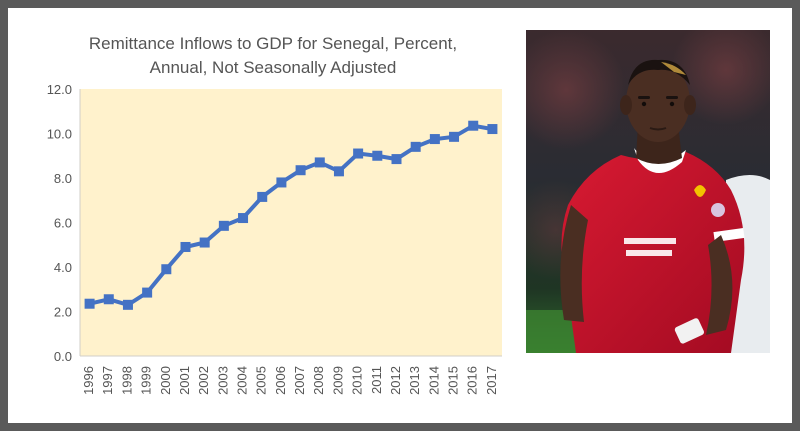  Describe the element at coordinates (433, 380) in the screenshot. I see `x-tick-label: 2014` at that location.